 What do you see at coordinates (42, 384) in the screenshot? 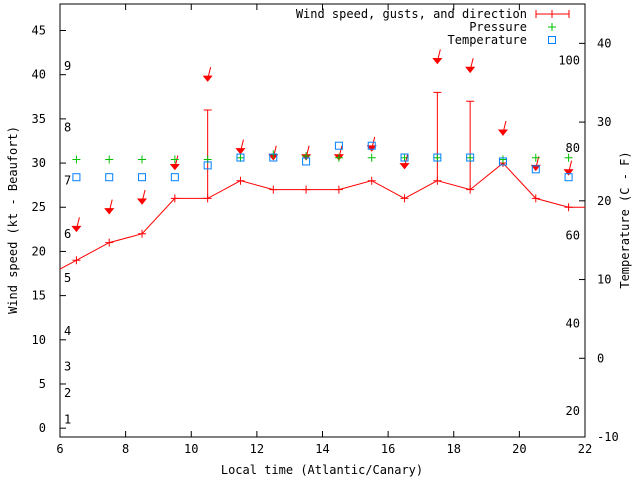
I see `y-tick-label-left: 5` at bounding box center [42, 384].